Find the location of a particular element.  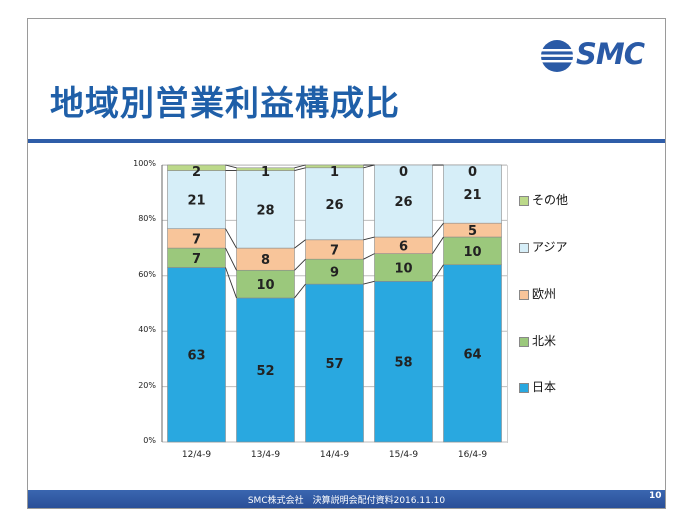

page-number: 10 is located at coordinates (655, 496).